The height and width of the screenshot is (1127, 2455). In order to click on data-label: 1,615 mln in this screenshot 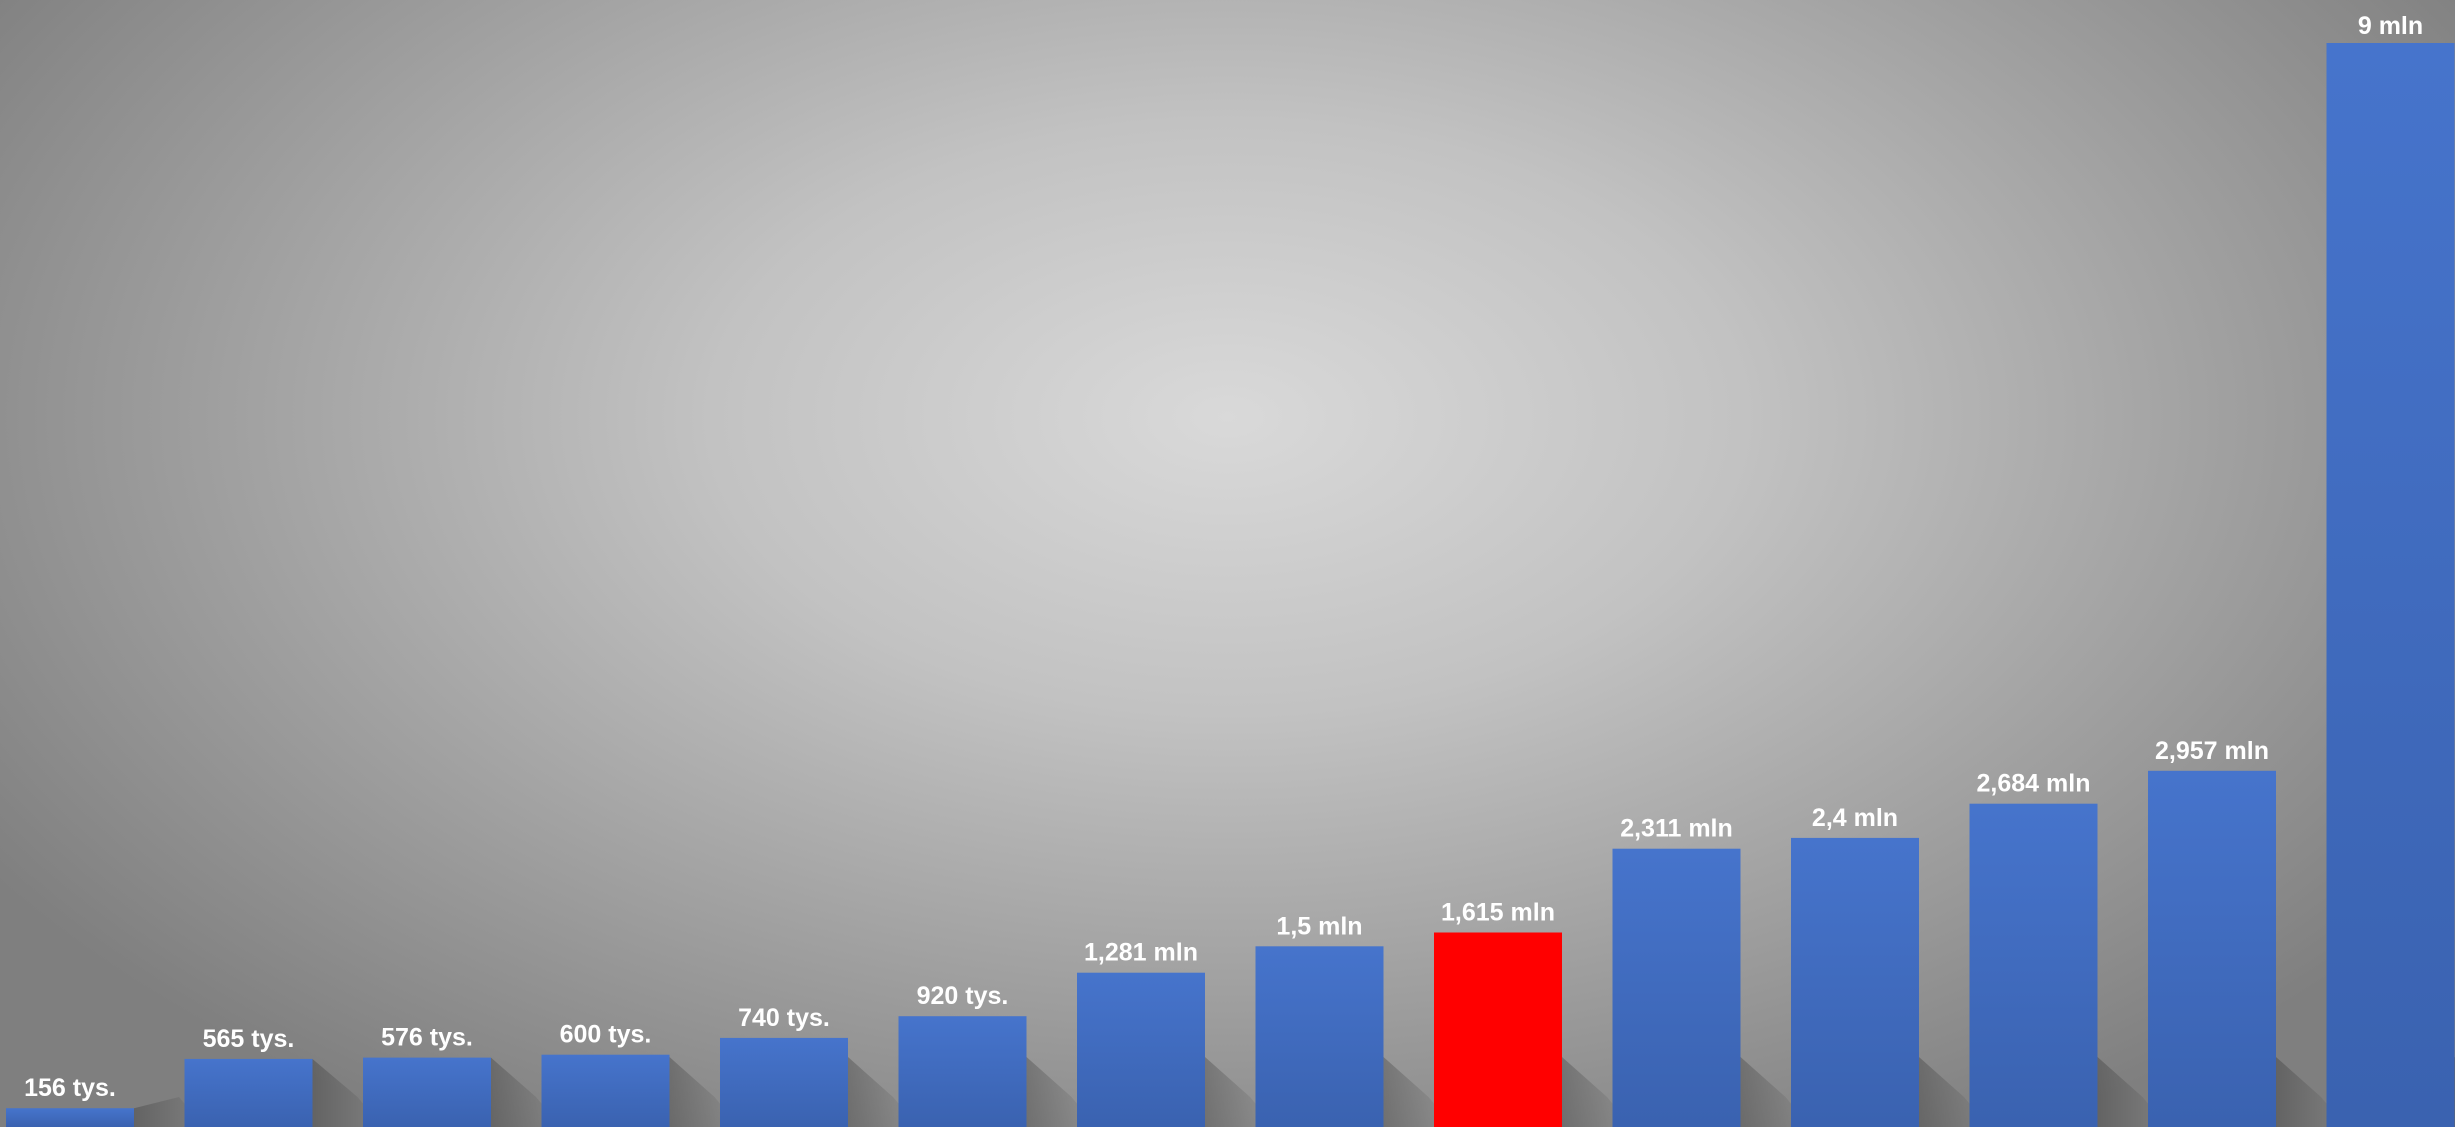, I will do `click(1498, 913)`.